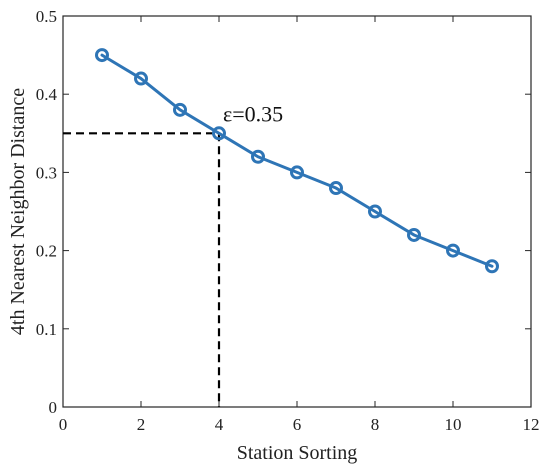 Image resolution: width=550 pixels, height=470 pixels. I want to click on x-tick-label: 10, so click(453, 424).